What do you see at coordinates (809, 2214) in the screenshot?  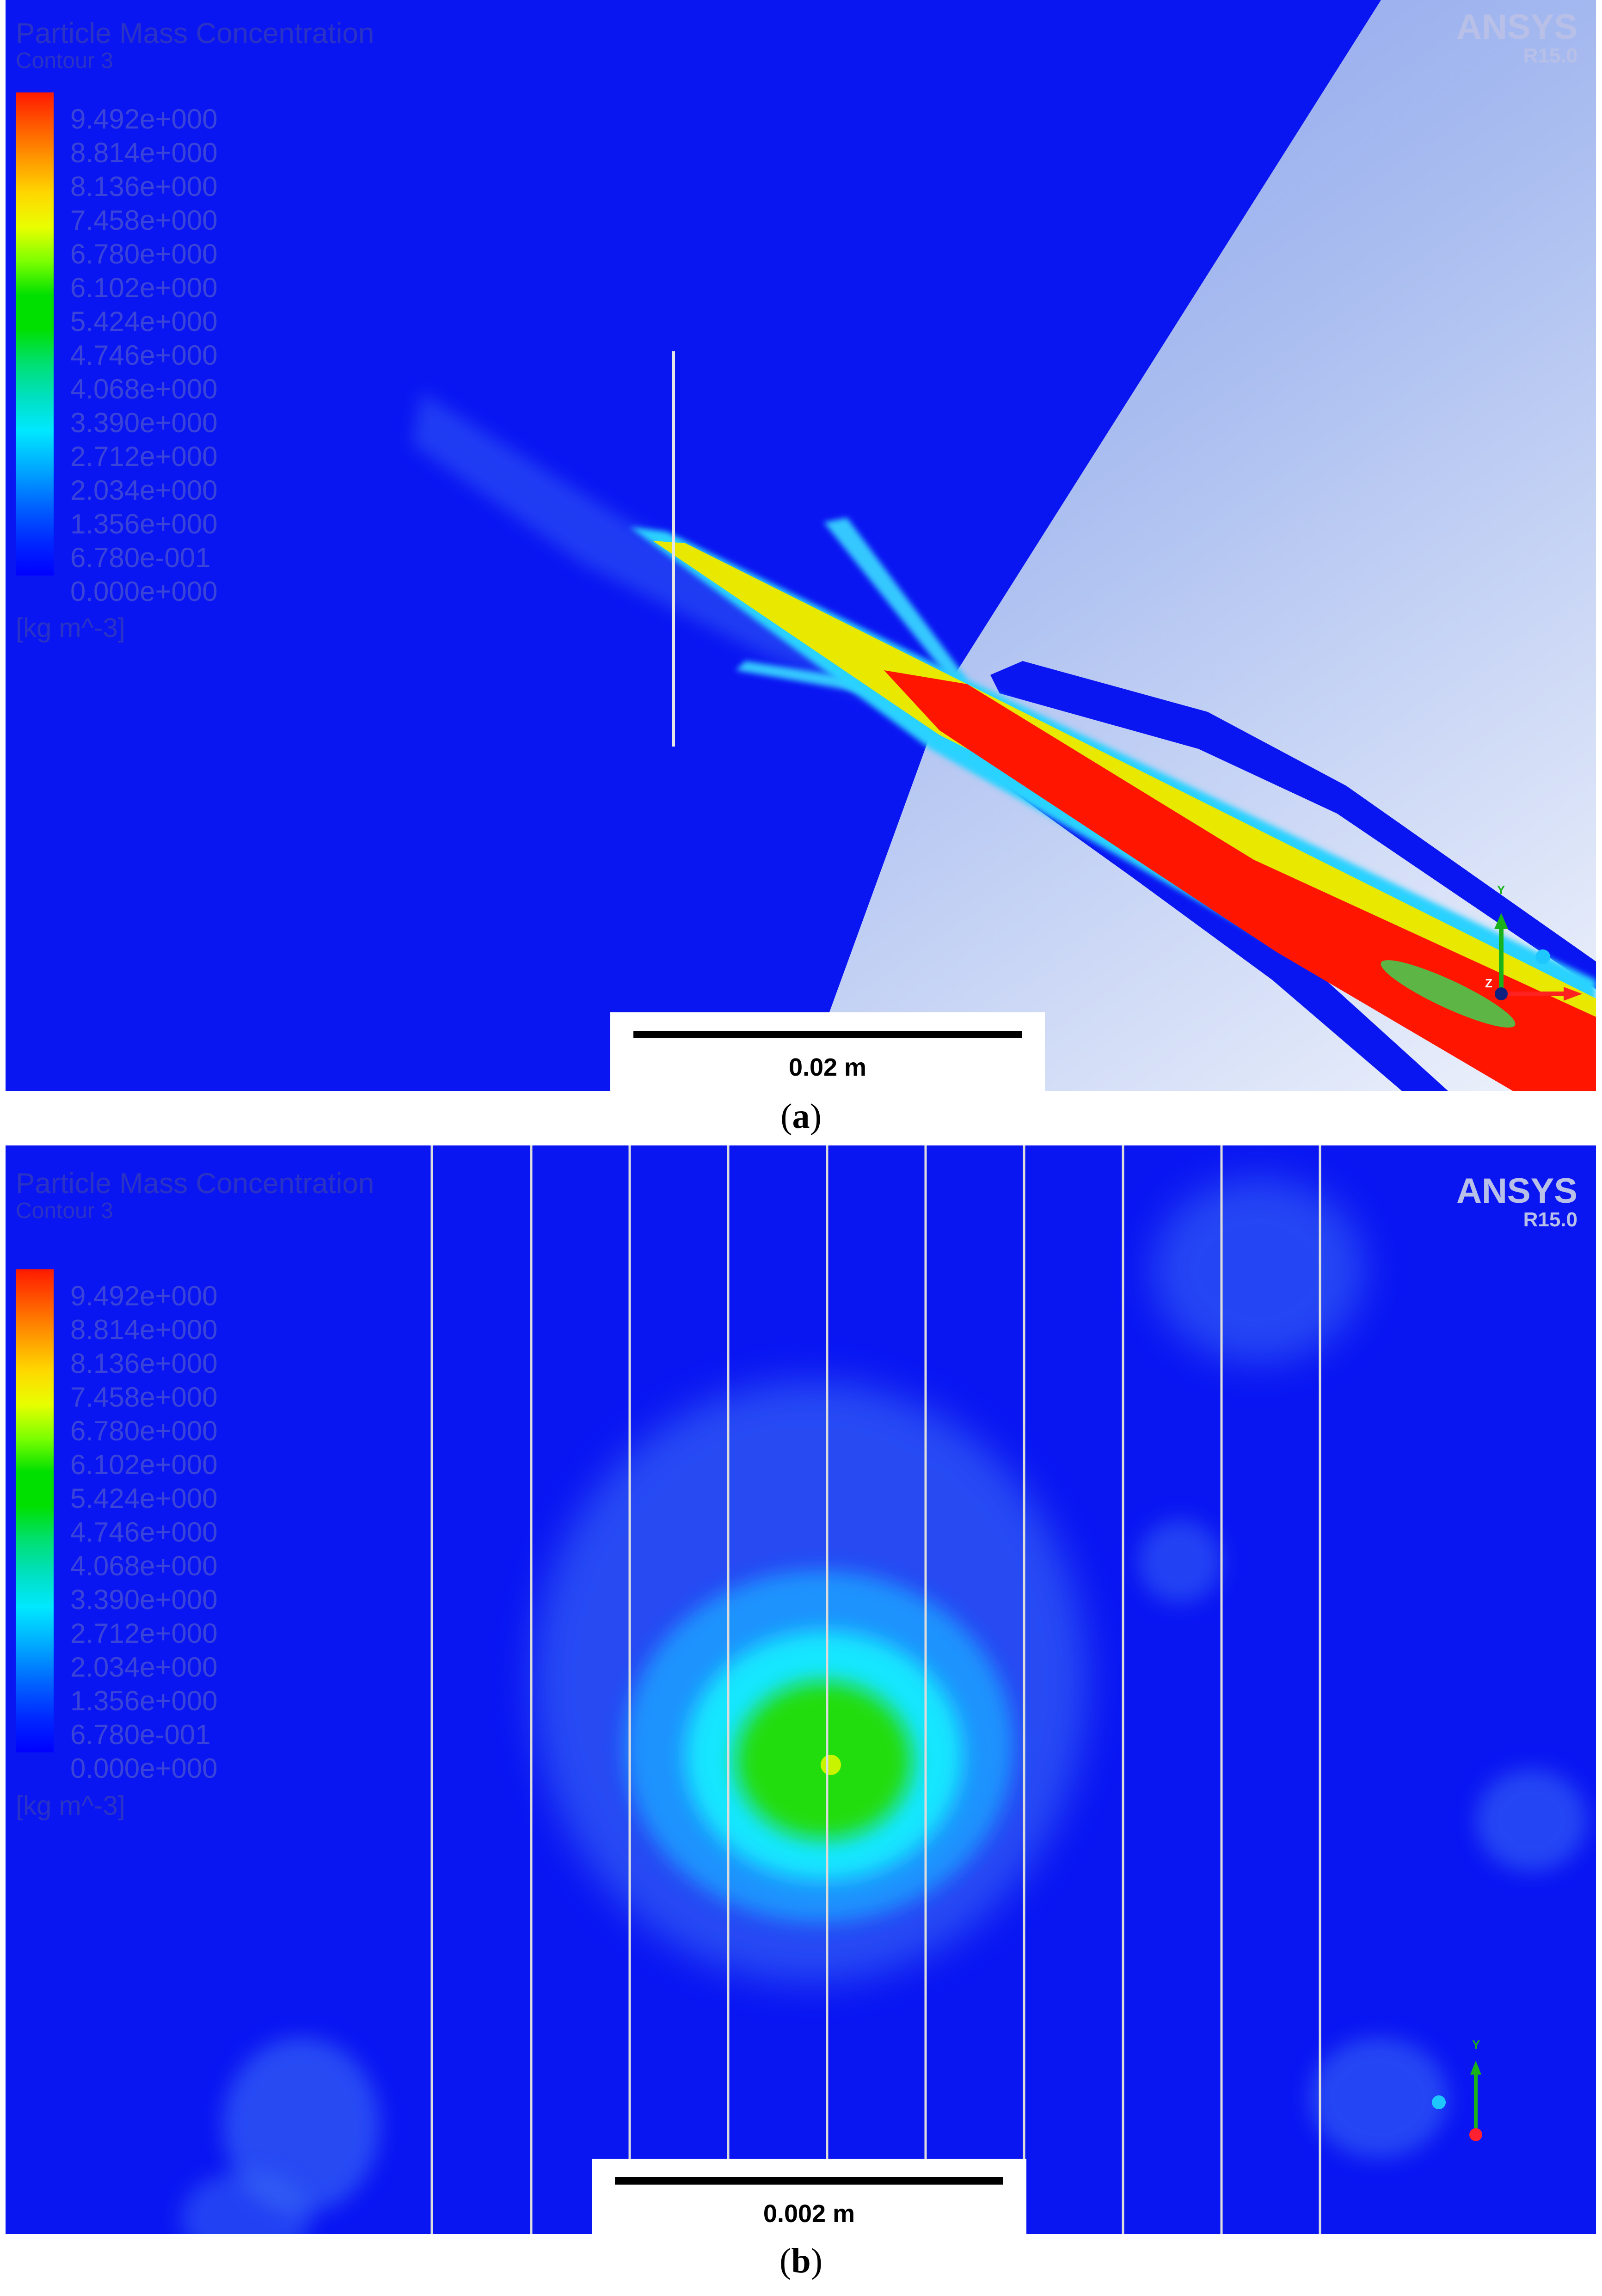 I see `scale-bar-label: 0.002 m` at bounding box center [809, 2214].